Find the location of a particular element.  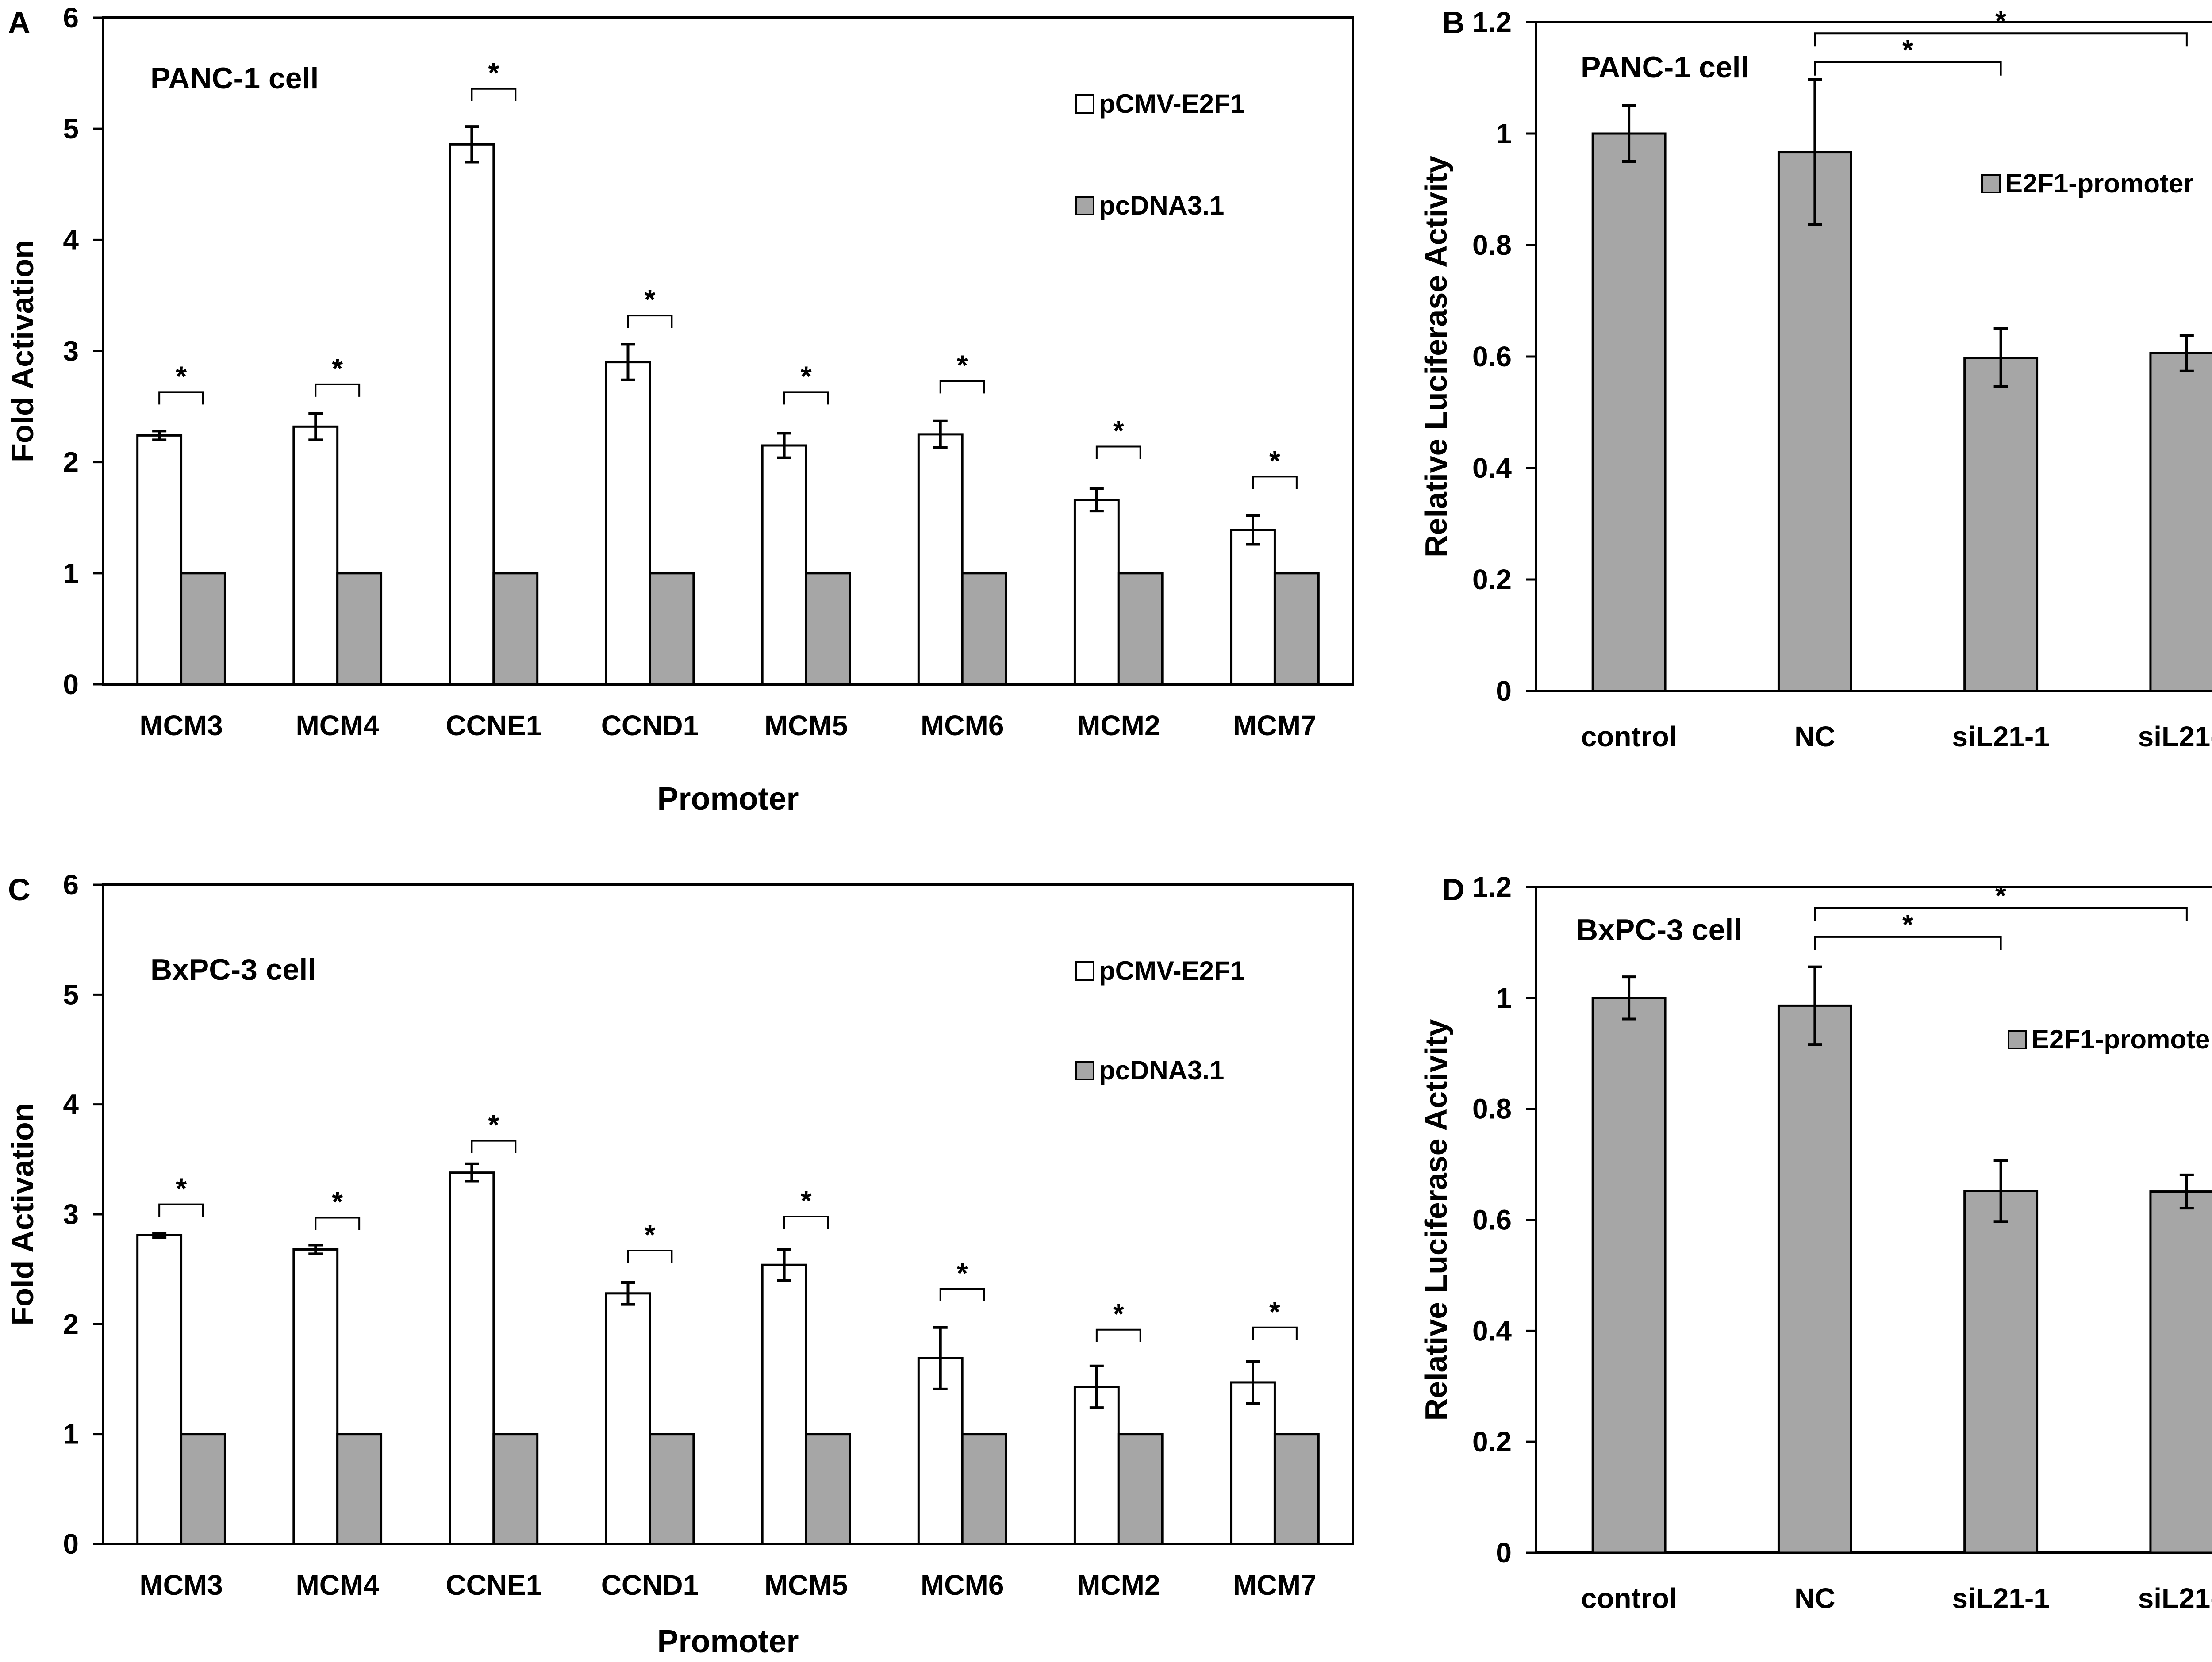

y-tick-label: 0 is located at coordinates (1504, 1553).